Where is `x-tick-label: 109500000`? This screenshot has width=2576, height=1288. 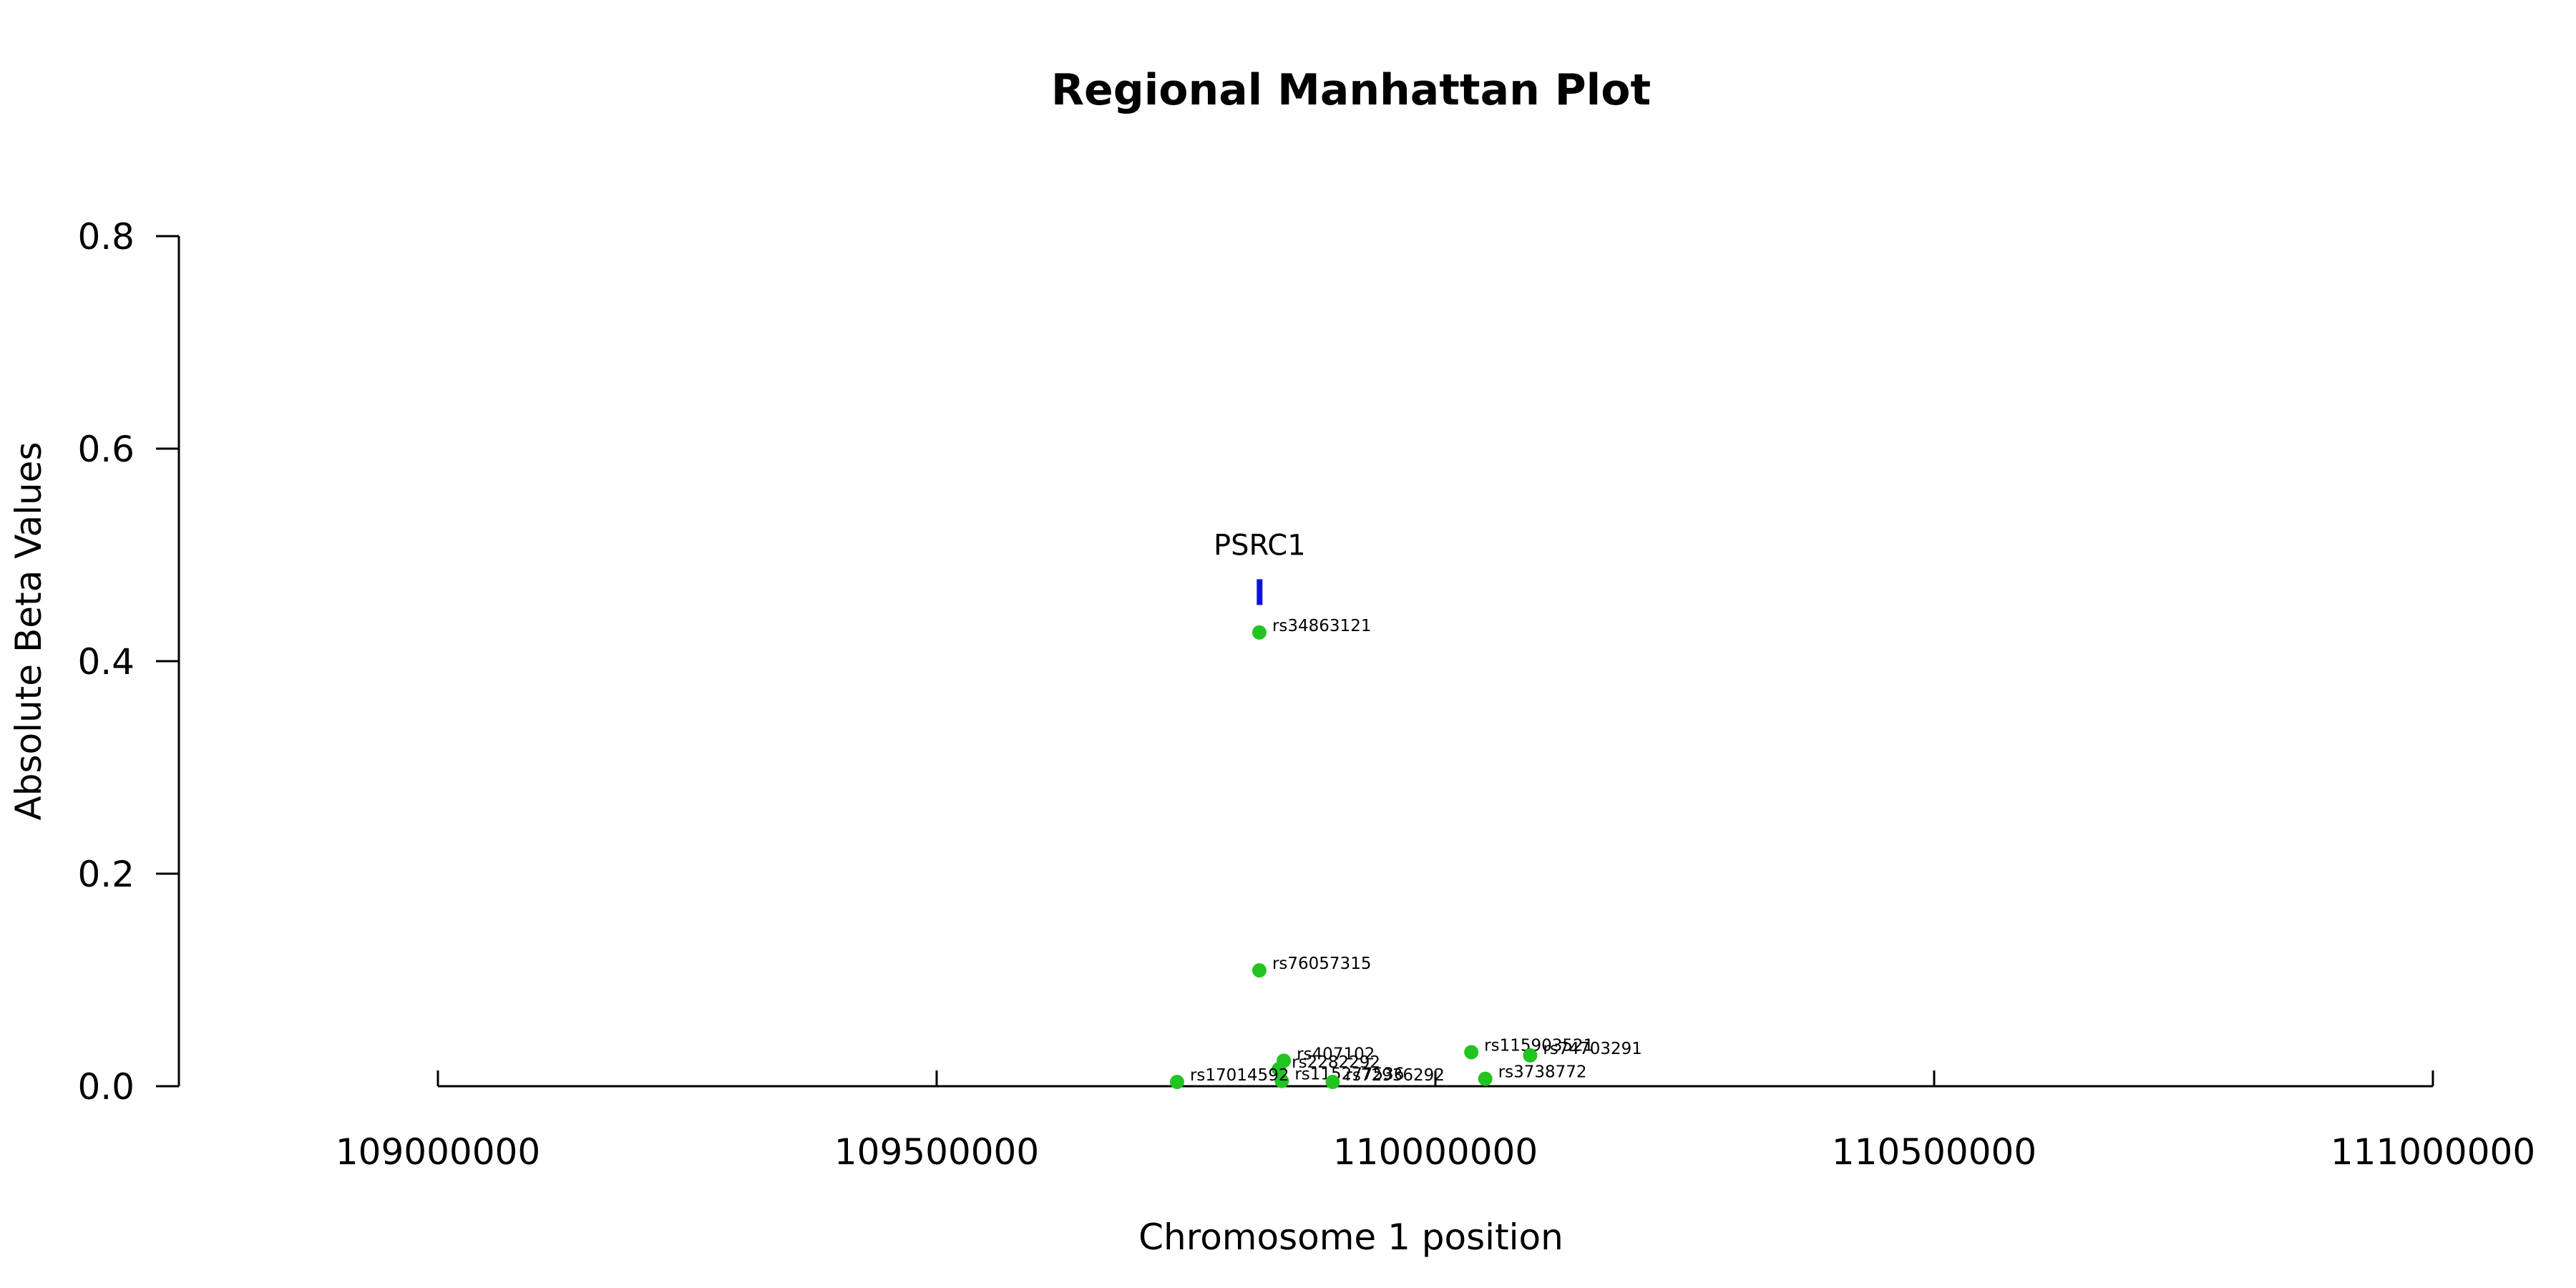 x-tick-label: 109500000 is located at coordinates (936, 1152).